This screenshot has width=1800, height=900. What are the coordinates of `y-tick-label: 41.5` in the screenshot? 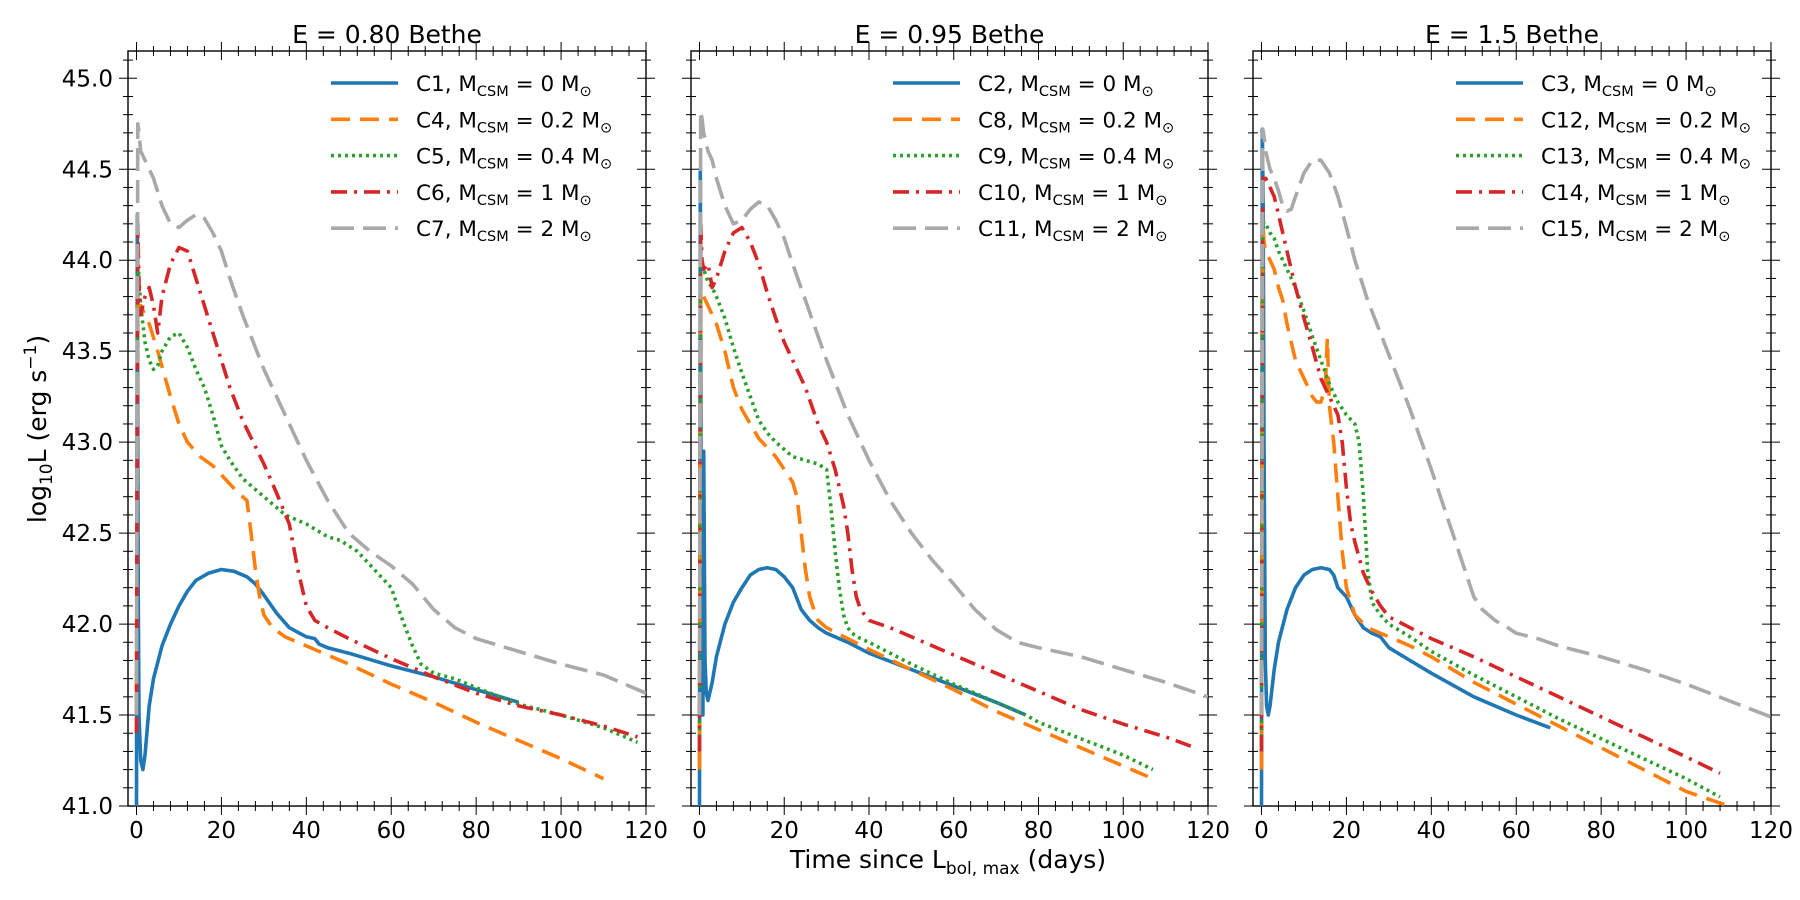 It's located at (87, 716).